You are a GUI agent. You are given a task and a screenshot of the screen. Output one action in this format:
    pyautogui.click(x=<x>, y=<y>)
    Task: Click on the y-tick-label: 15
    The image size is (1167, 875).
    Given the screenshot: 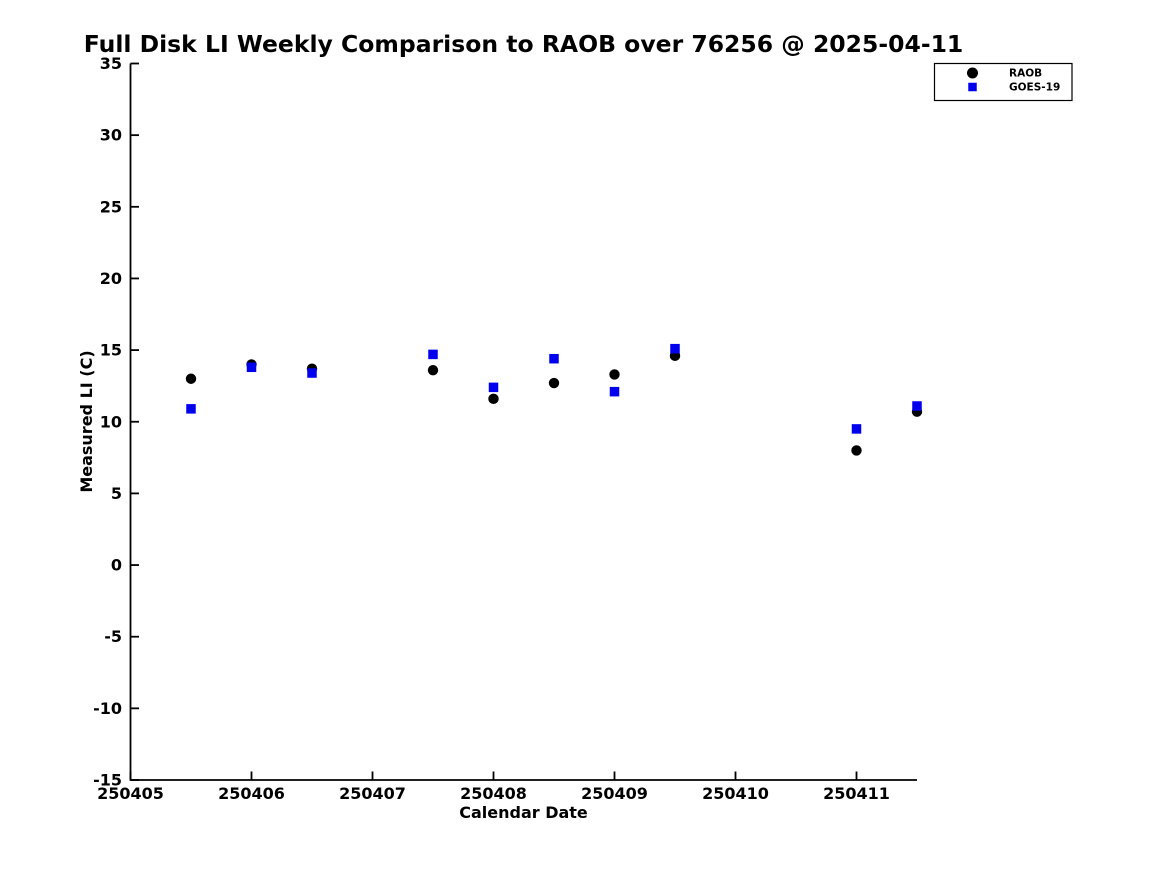 What is the action you would take?
    pyautogui.click(x=111, y=350)
    